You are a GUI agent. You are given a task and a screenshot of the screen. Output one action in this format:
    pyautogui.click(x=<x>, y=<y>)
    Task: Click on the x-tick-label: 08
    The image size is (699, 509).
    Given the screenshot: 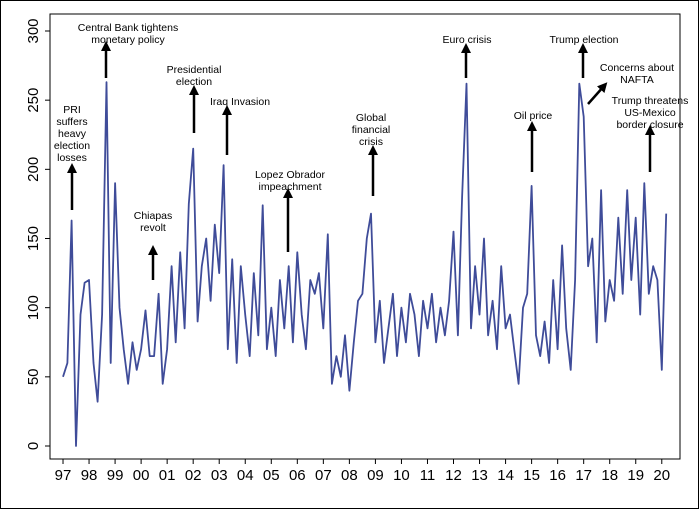 What is the action you would take?
    pyautogui.click(x=349, y=475)
    